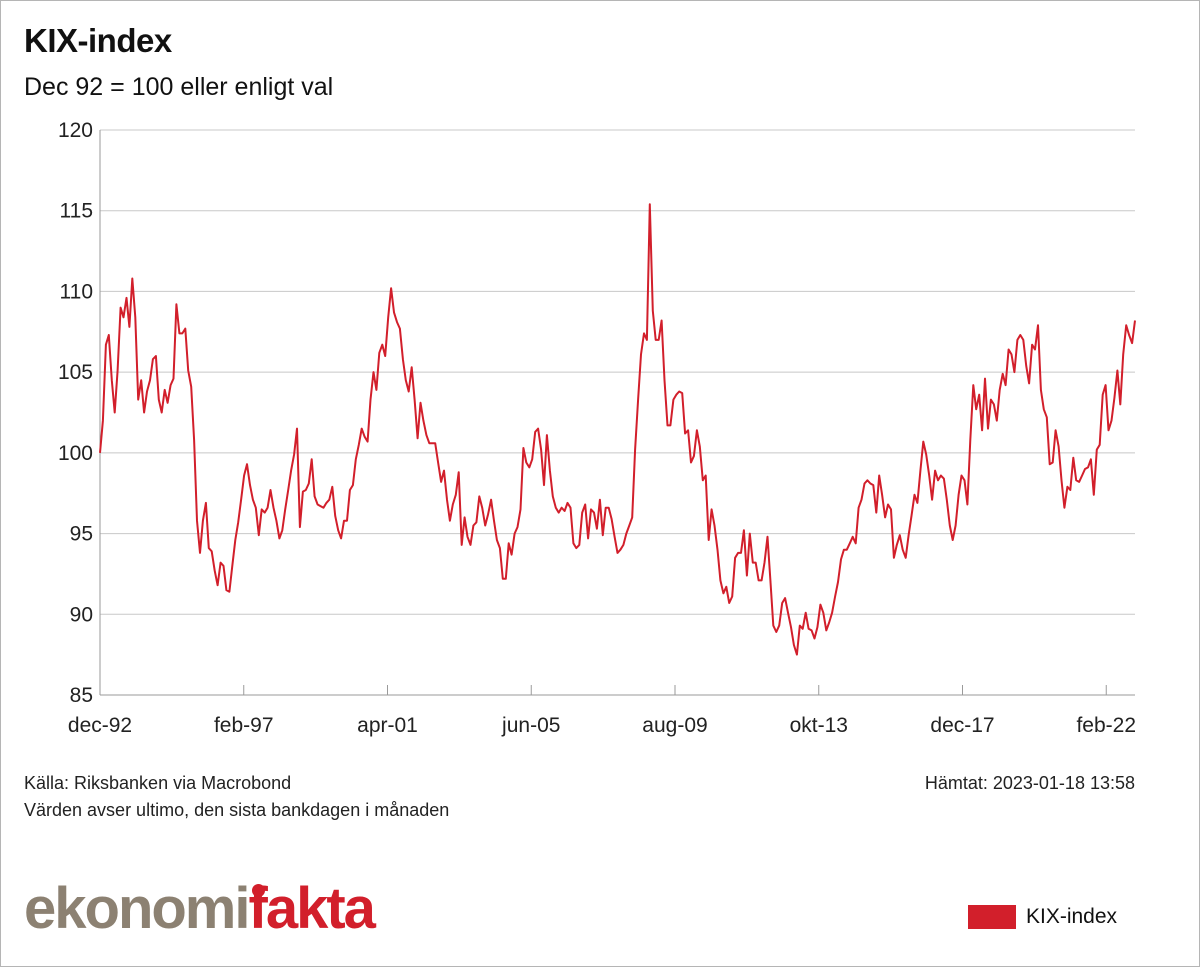 The height and width of the screenshot is (967, 1200). What do you see at coordinates (100, 725) in the screenshot?
I see `x-tick-label: dec-92` at bounding box center [100, 725].